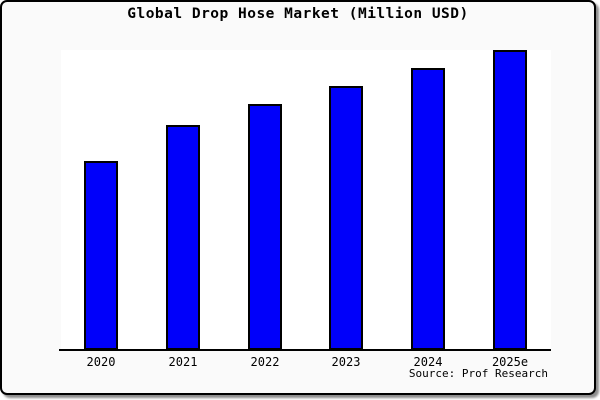 The height and width of the screenshot is (400, 600). What do you see at coordinates (428, 209) in the screenshot?
I see `bar-2024` at bounding box center [428, 209].